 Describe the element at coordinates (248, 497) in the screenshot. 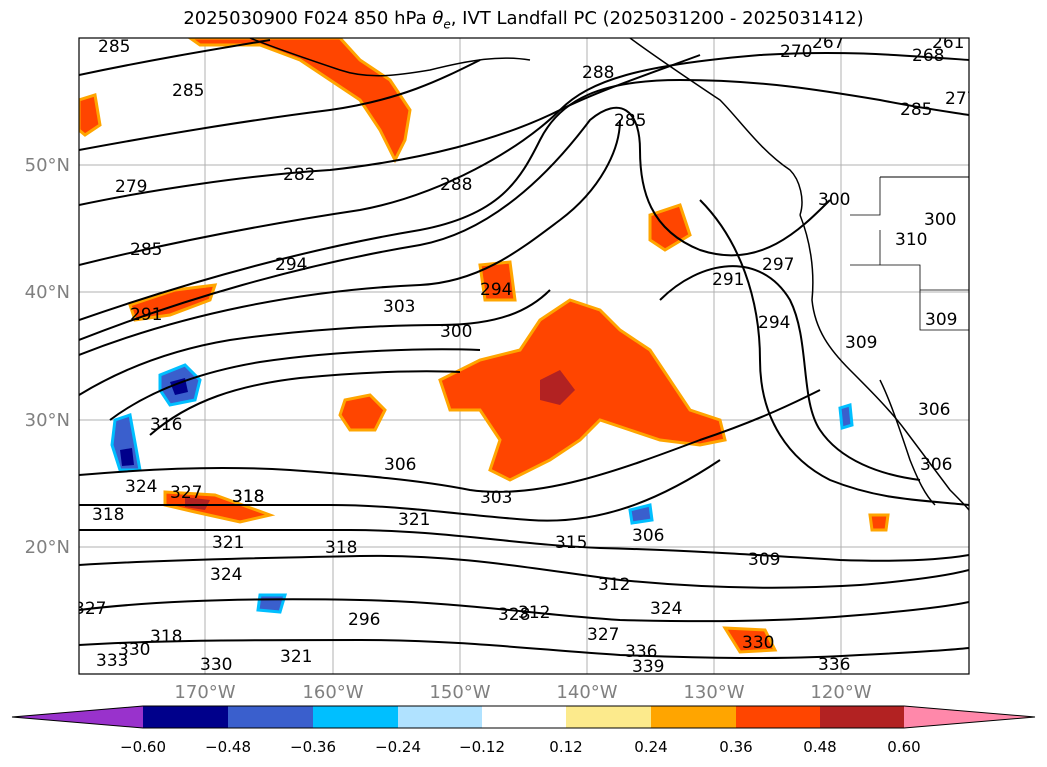

I see `contour-label: 318` at that location.